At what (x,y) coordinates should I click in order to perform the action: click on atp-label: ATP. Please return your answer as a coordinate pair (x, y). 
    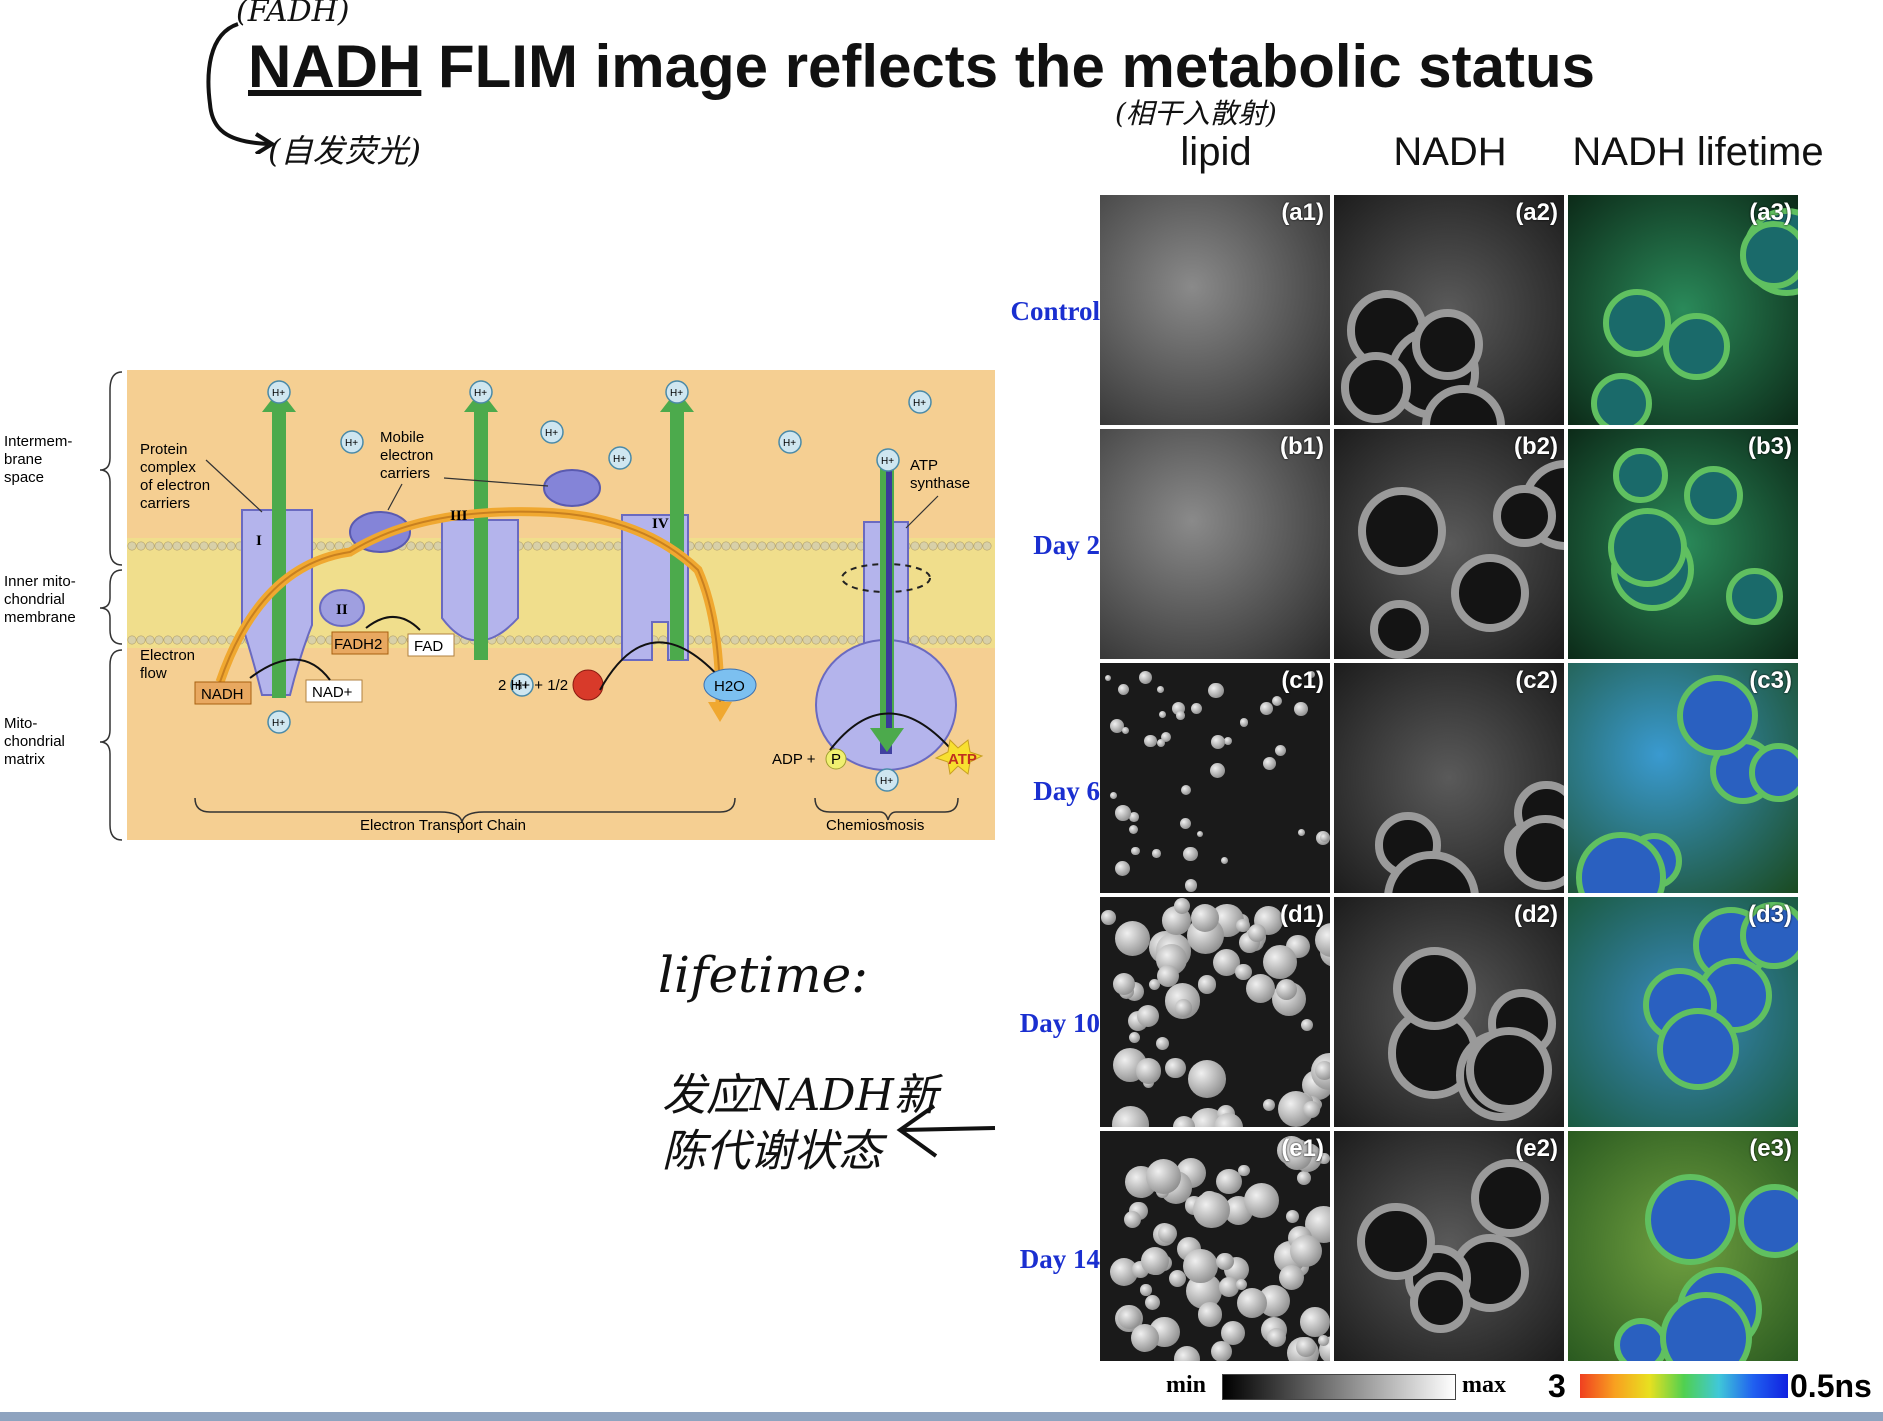
    Looking at the image, I should click on (962, 759).